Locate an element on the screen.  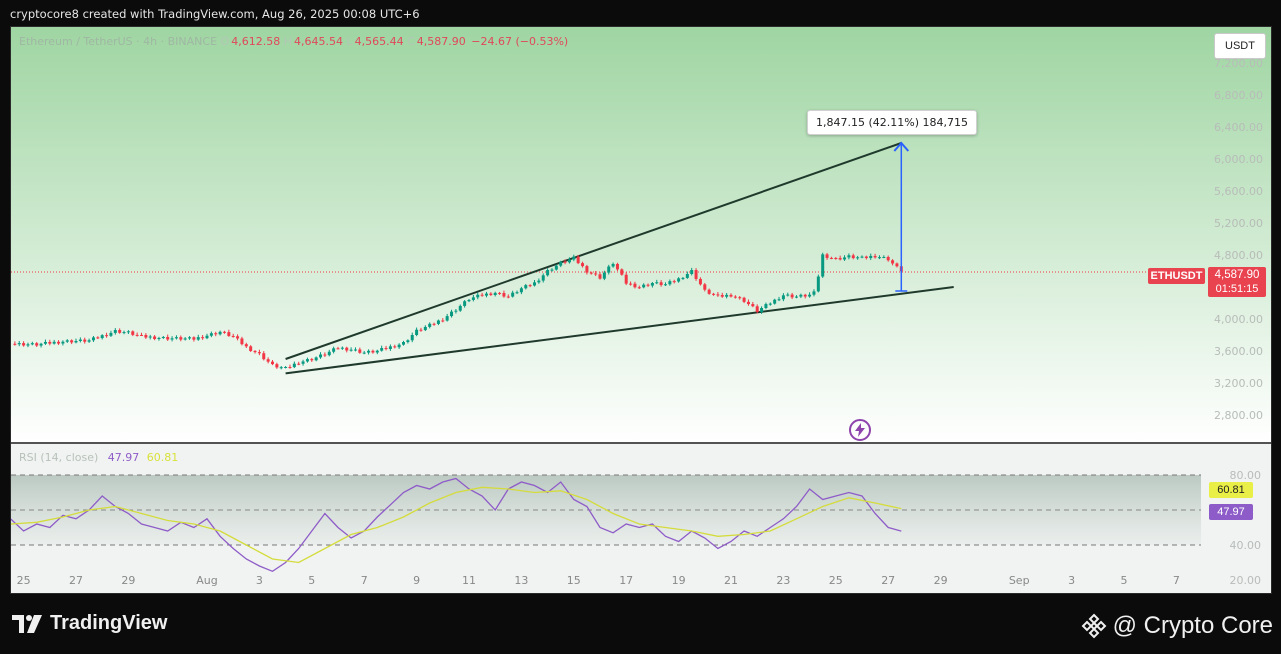
lightning-bolt-icon is located at coordinates (860, 430).